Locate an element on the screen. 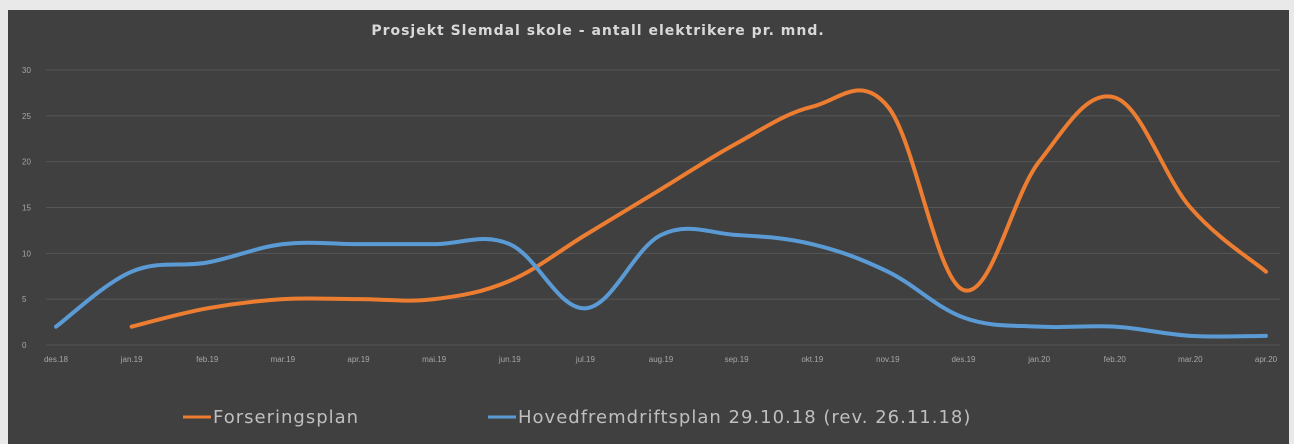  legend-label: Forseringsplan is located at coordinates (286, 417).